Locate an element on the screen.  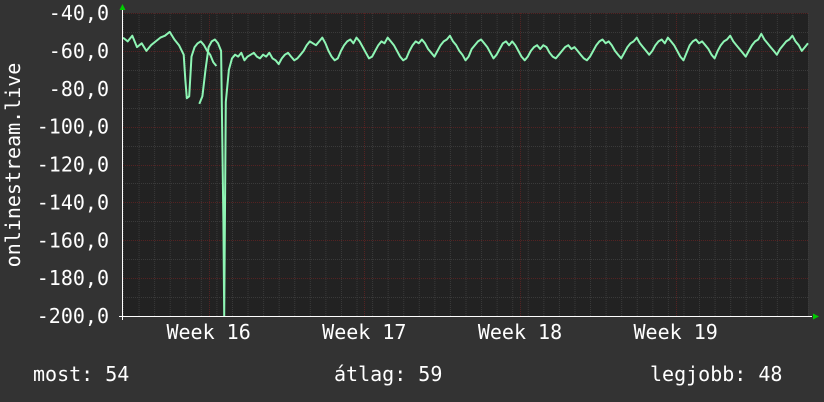
y-axis-arrow is located at coordinates (122, 7).